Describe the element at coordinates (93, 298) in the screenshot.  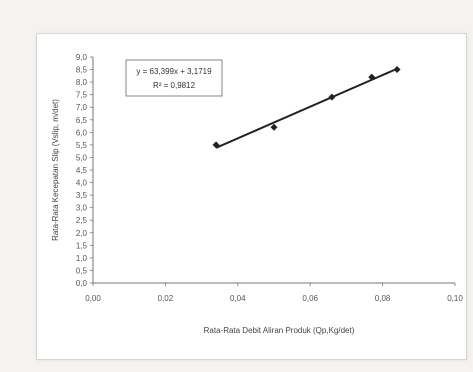
I see `x-tick-label: 0,00` at that location.